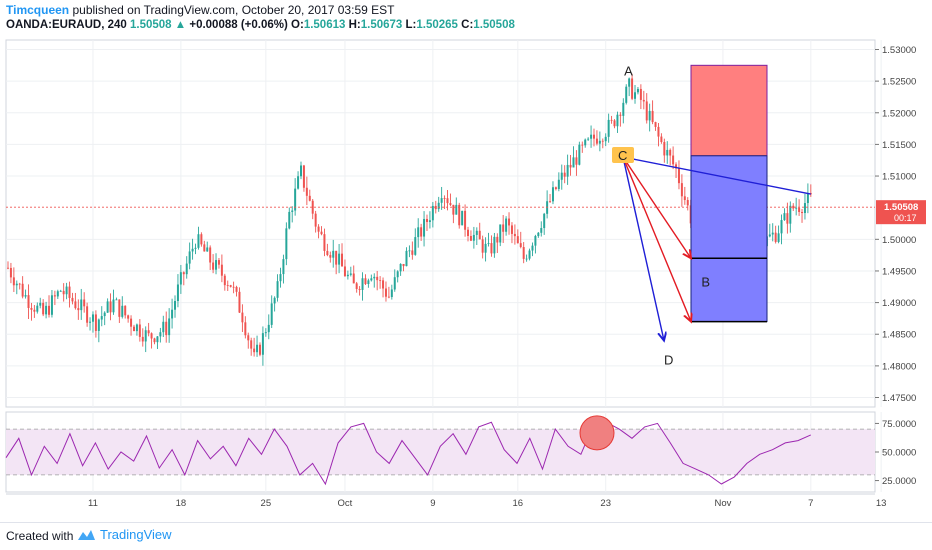 The image size is (932, 550). Describe the element at coordinates (345, 503) in the screenshot. I see `time-tick-label: Oct` at that location.